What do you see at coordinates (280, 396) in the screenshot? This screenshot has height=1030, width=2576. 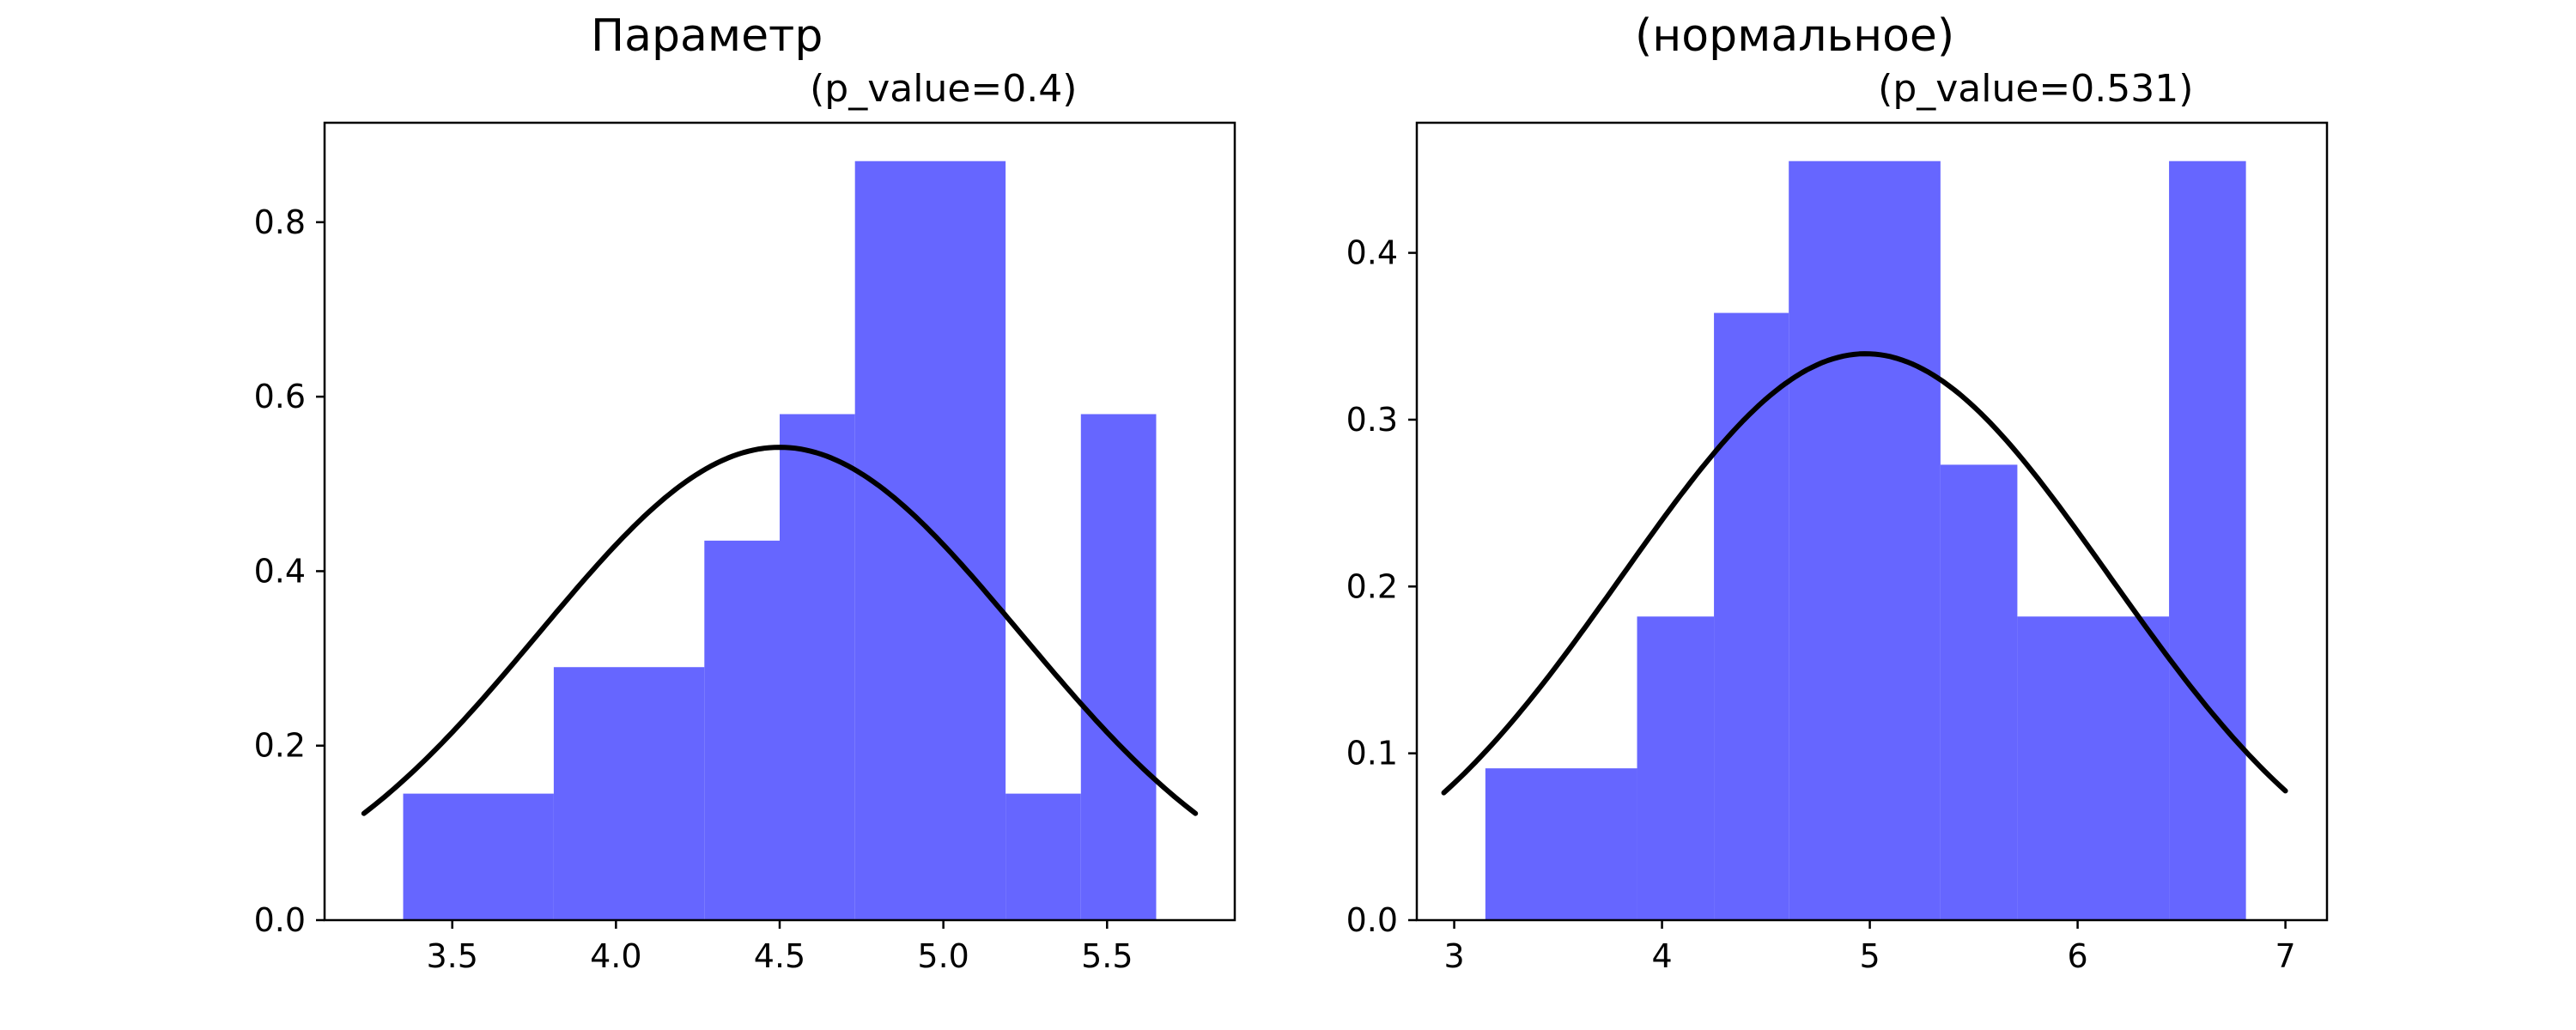 I see `y-tick-label: 0.6` at bounding box center [280, 396].